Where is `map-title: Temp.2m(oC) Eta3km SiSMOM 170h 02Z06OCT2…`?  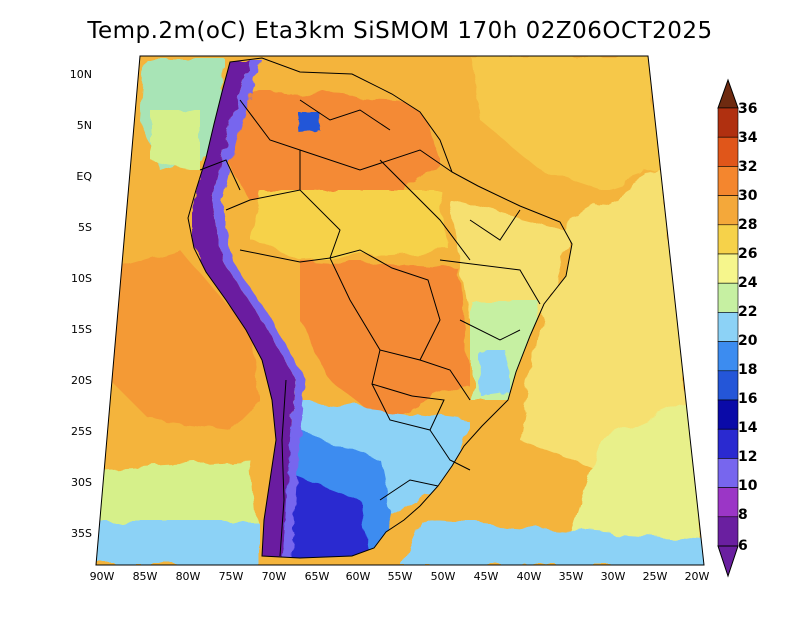
map-title: Temp.2m(oC) Eta3km SiSMOM 170h 02Z06OCT2… is located at coordinates (400, 31).